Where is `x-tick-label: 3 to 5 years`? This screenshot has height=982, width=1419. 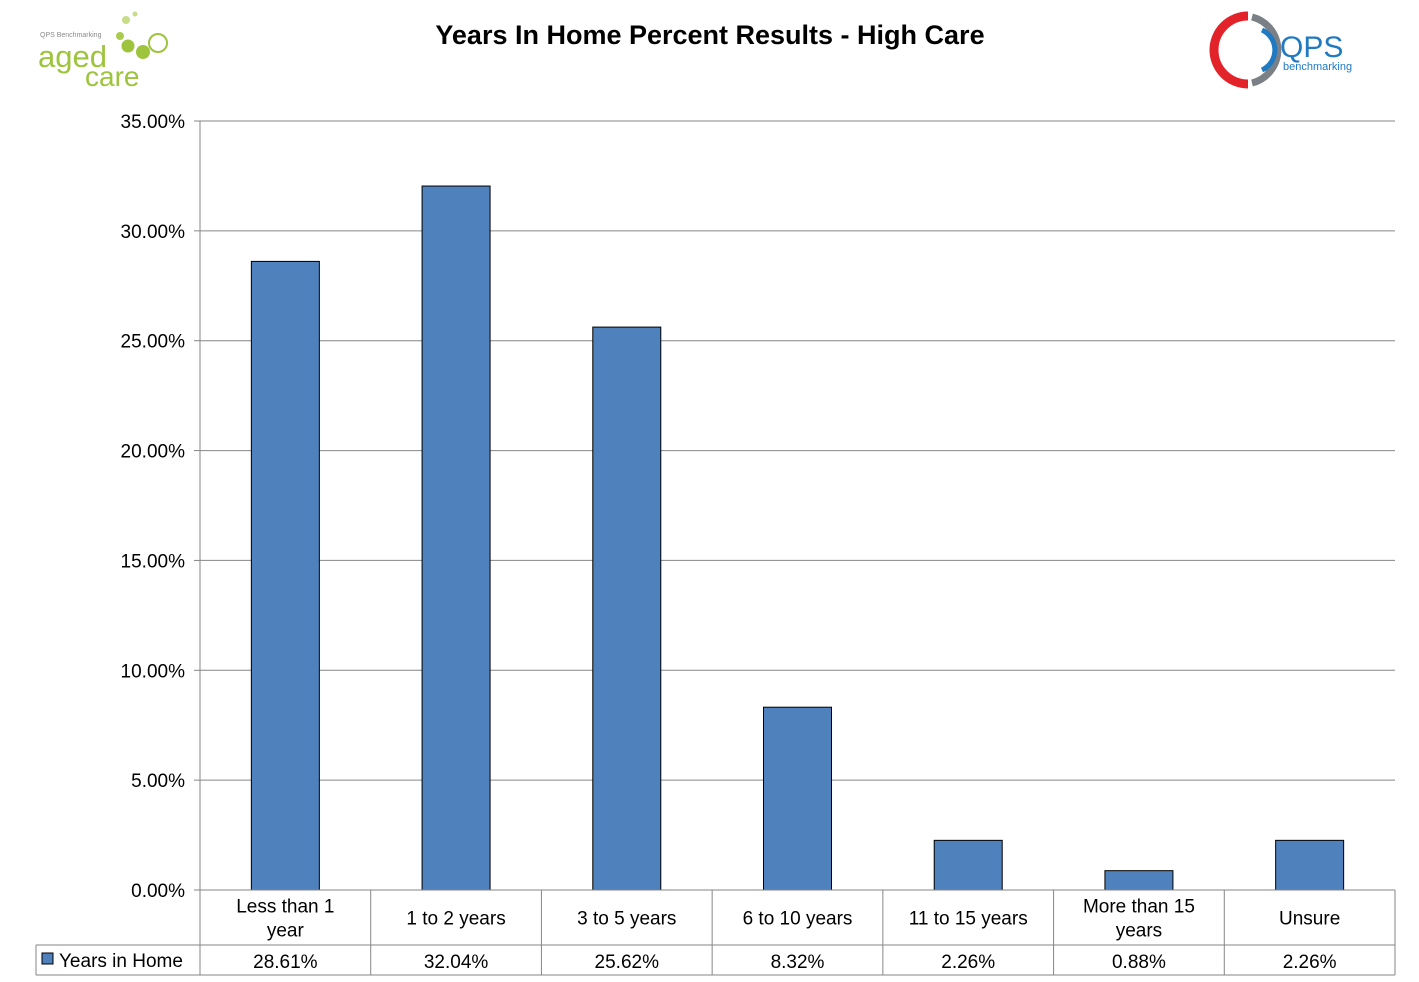 x-tick-label: 3 to 5 years is located at coordinates (626, 919).